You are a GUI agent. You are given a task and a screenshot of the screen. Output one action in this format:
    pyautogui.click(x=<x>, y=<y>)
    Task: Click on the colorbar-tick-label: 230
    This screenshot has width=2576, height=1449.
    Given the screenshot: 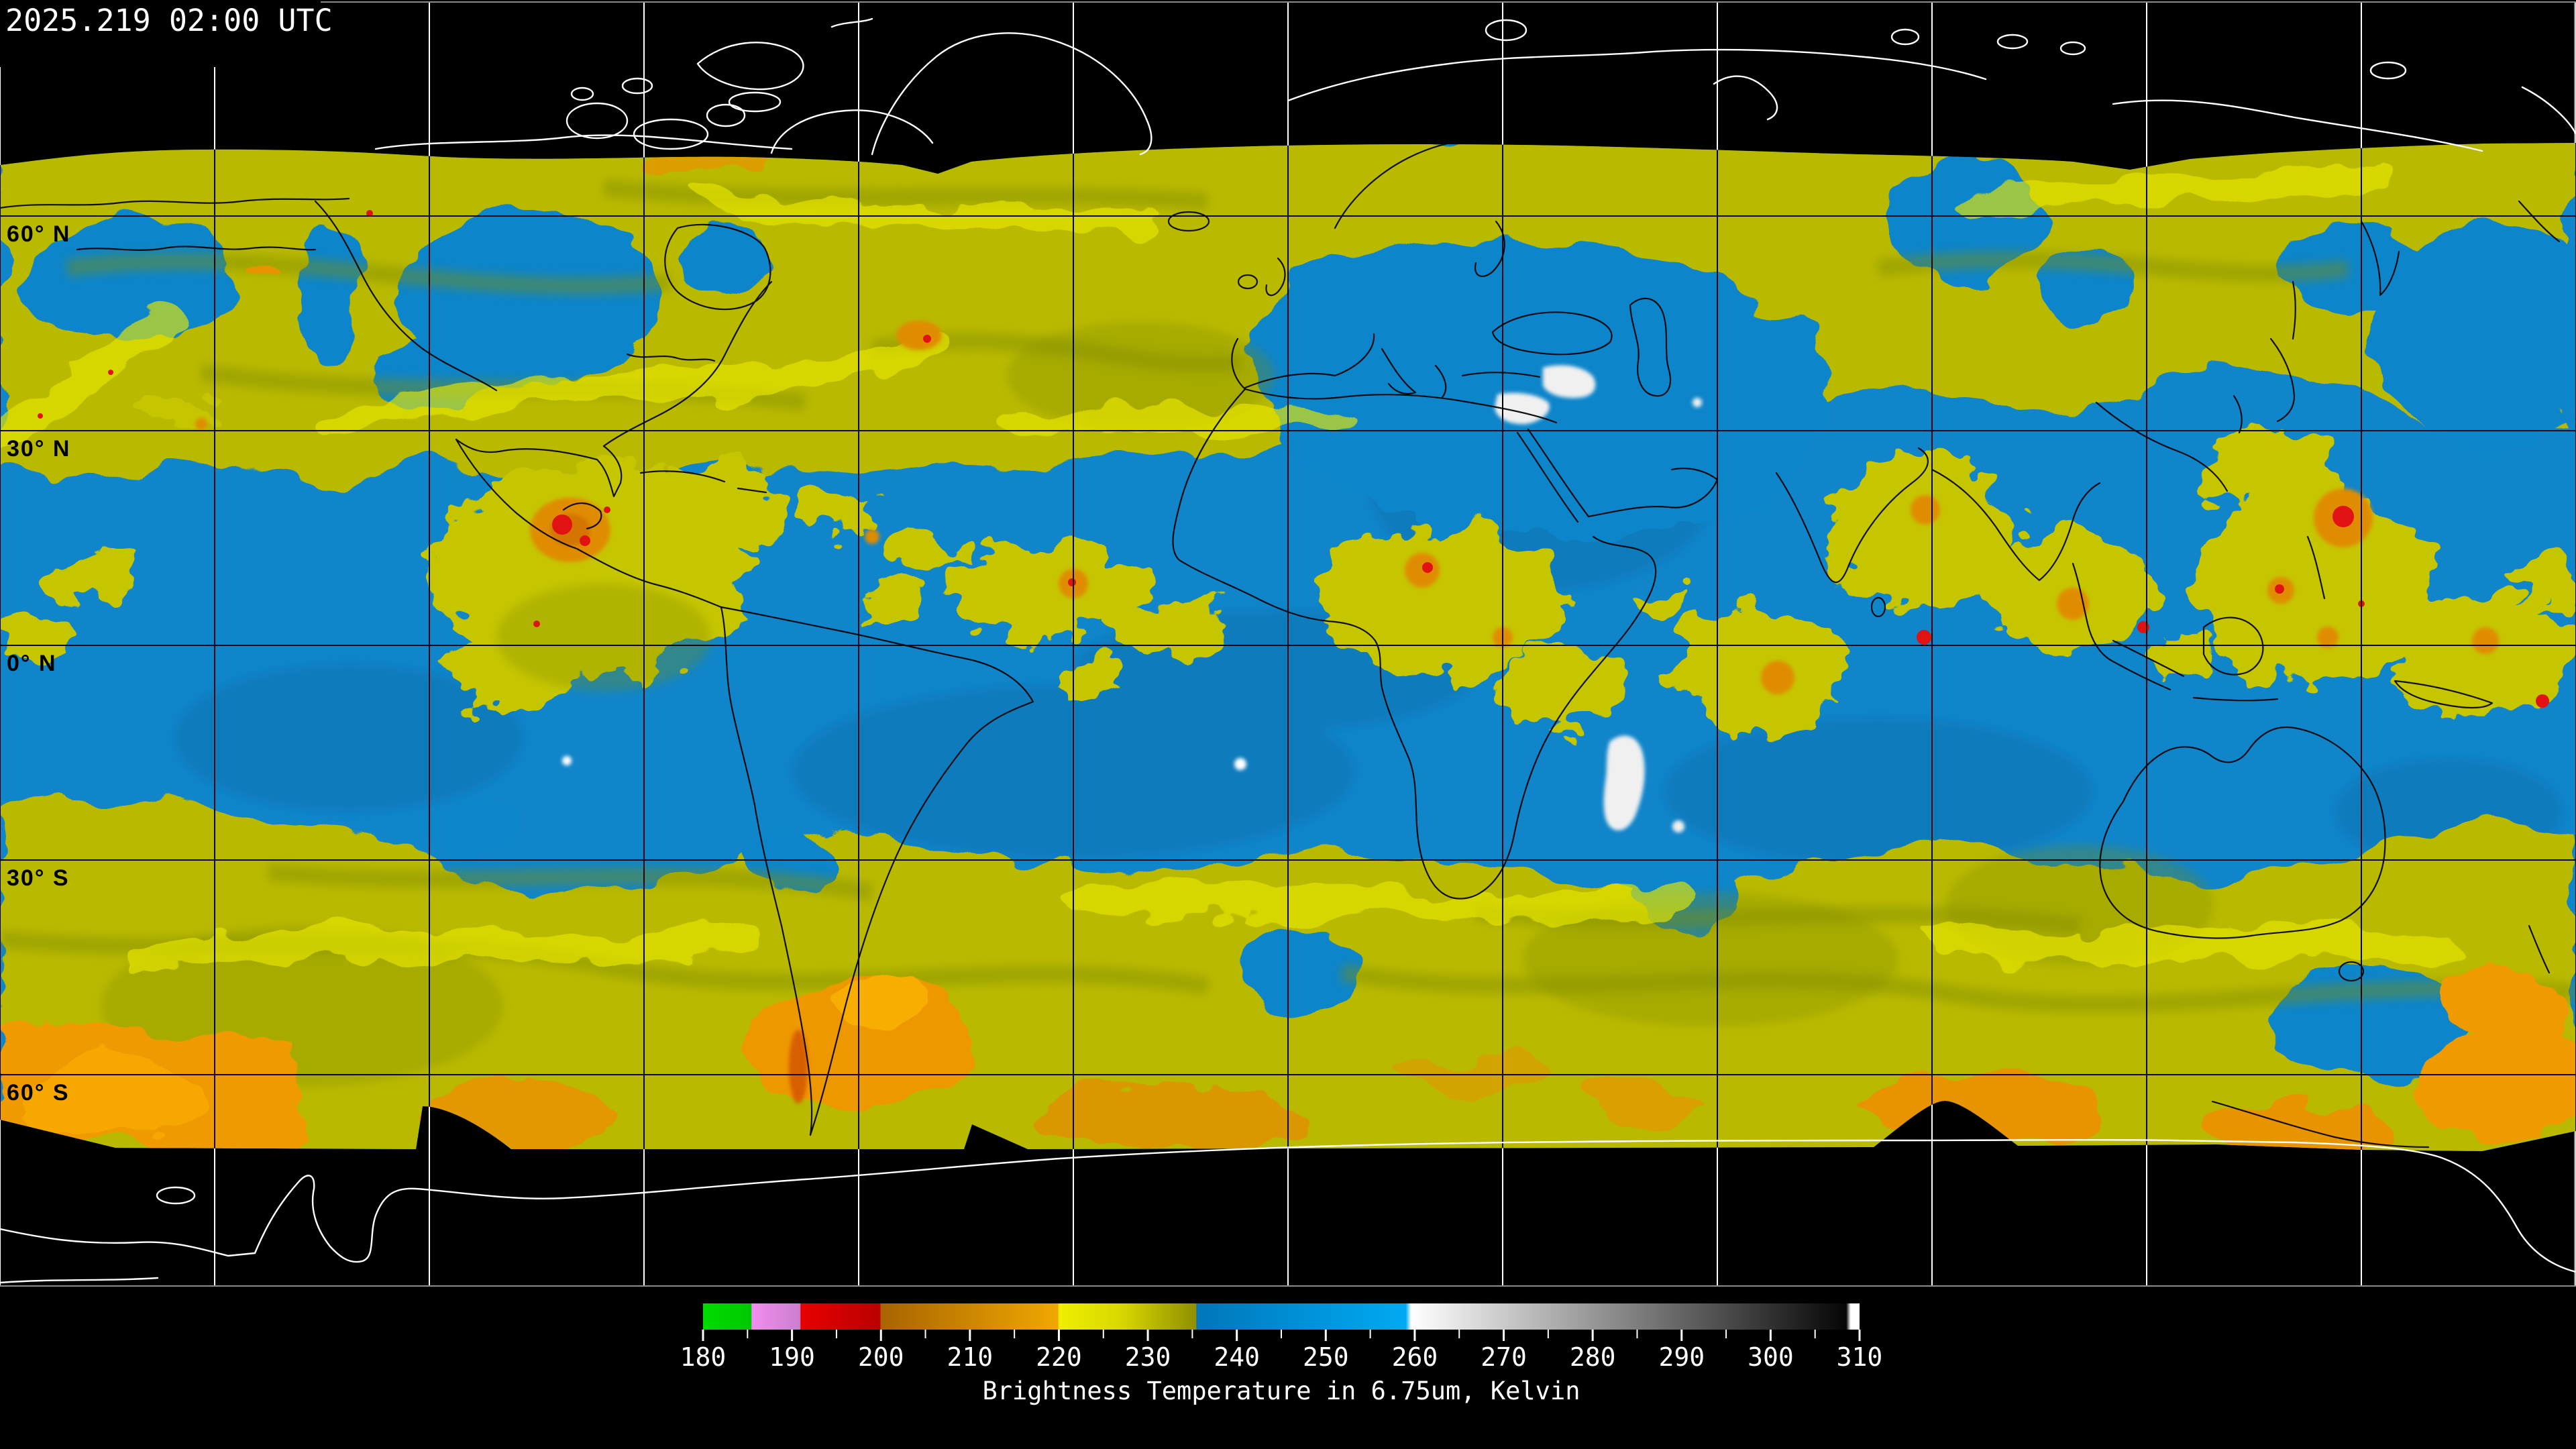 What is the action you would take?
    pyautogui.click(x=1148, y=1357)
    